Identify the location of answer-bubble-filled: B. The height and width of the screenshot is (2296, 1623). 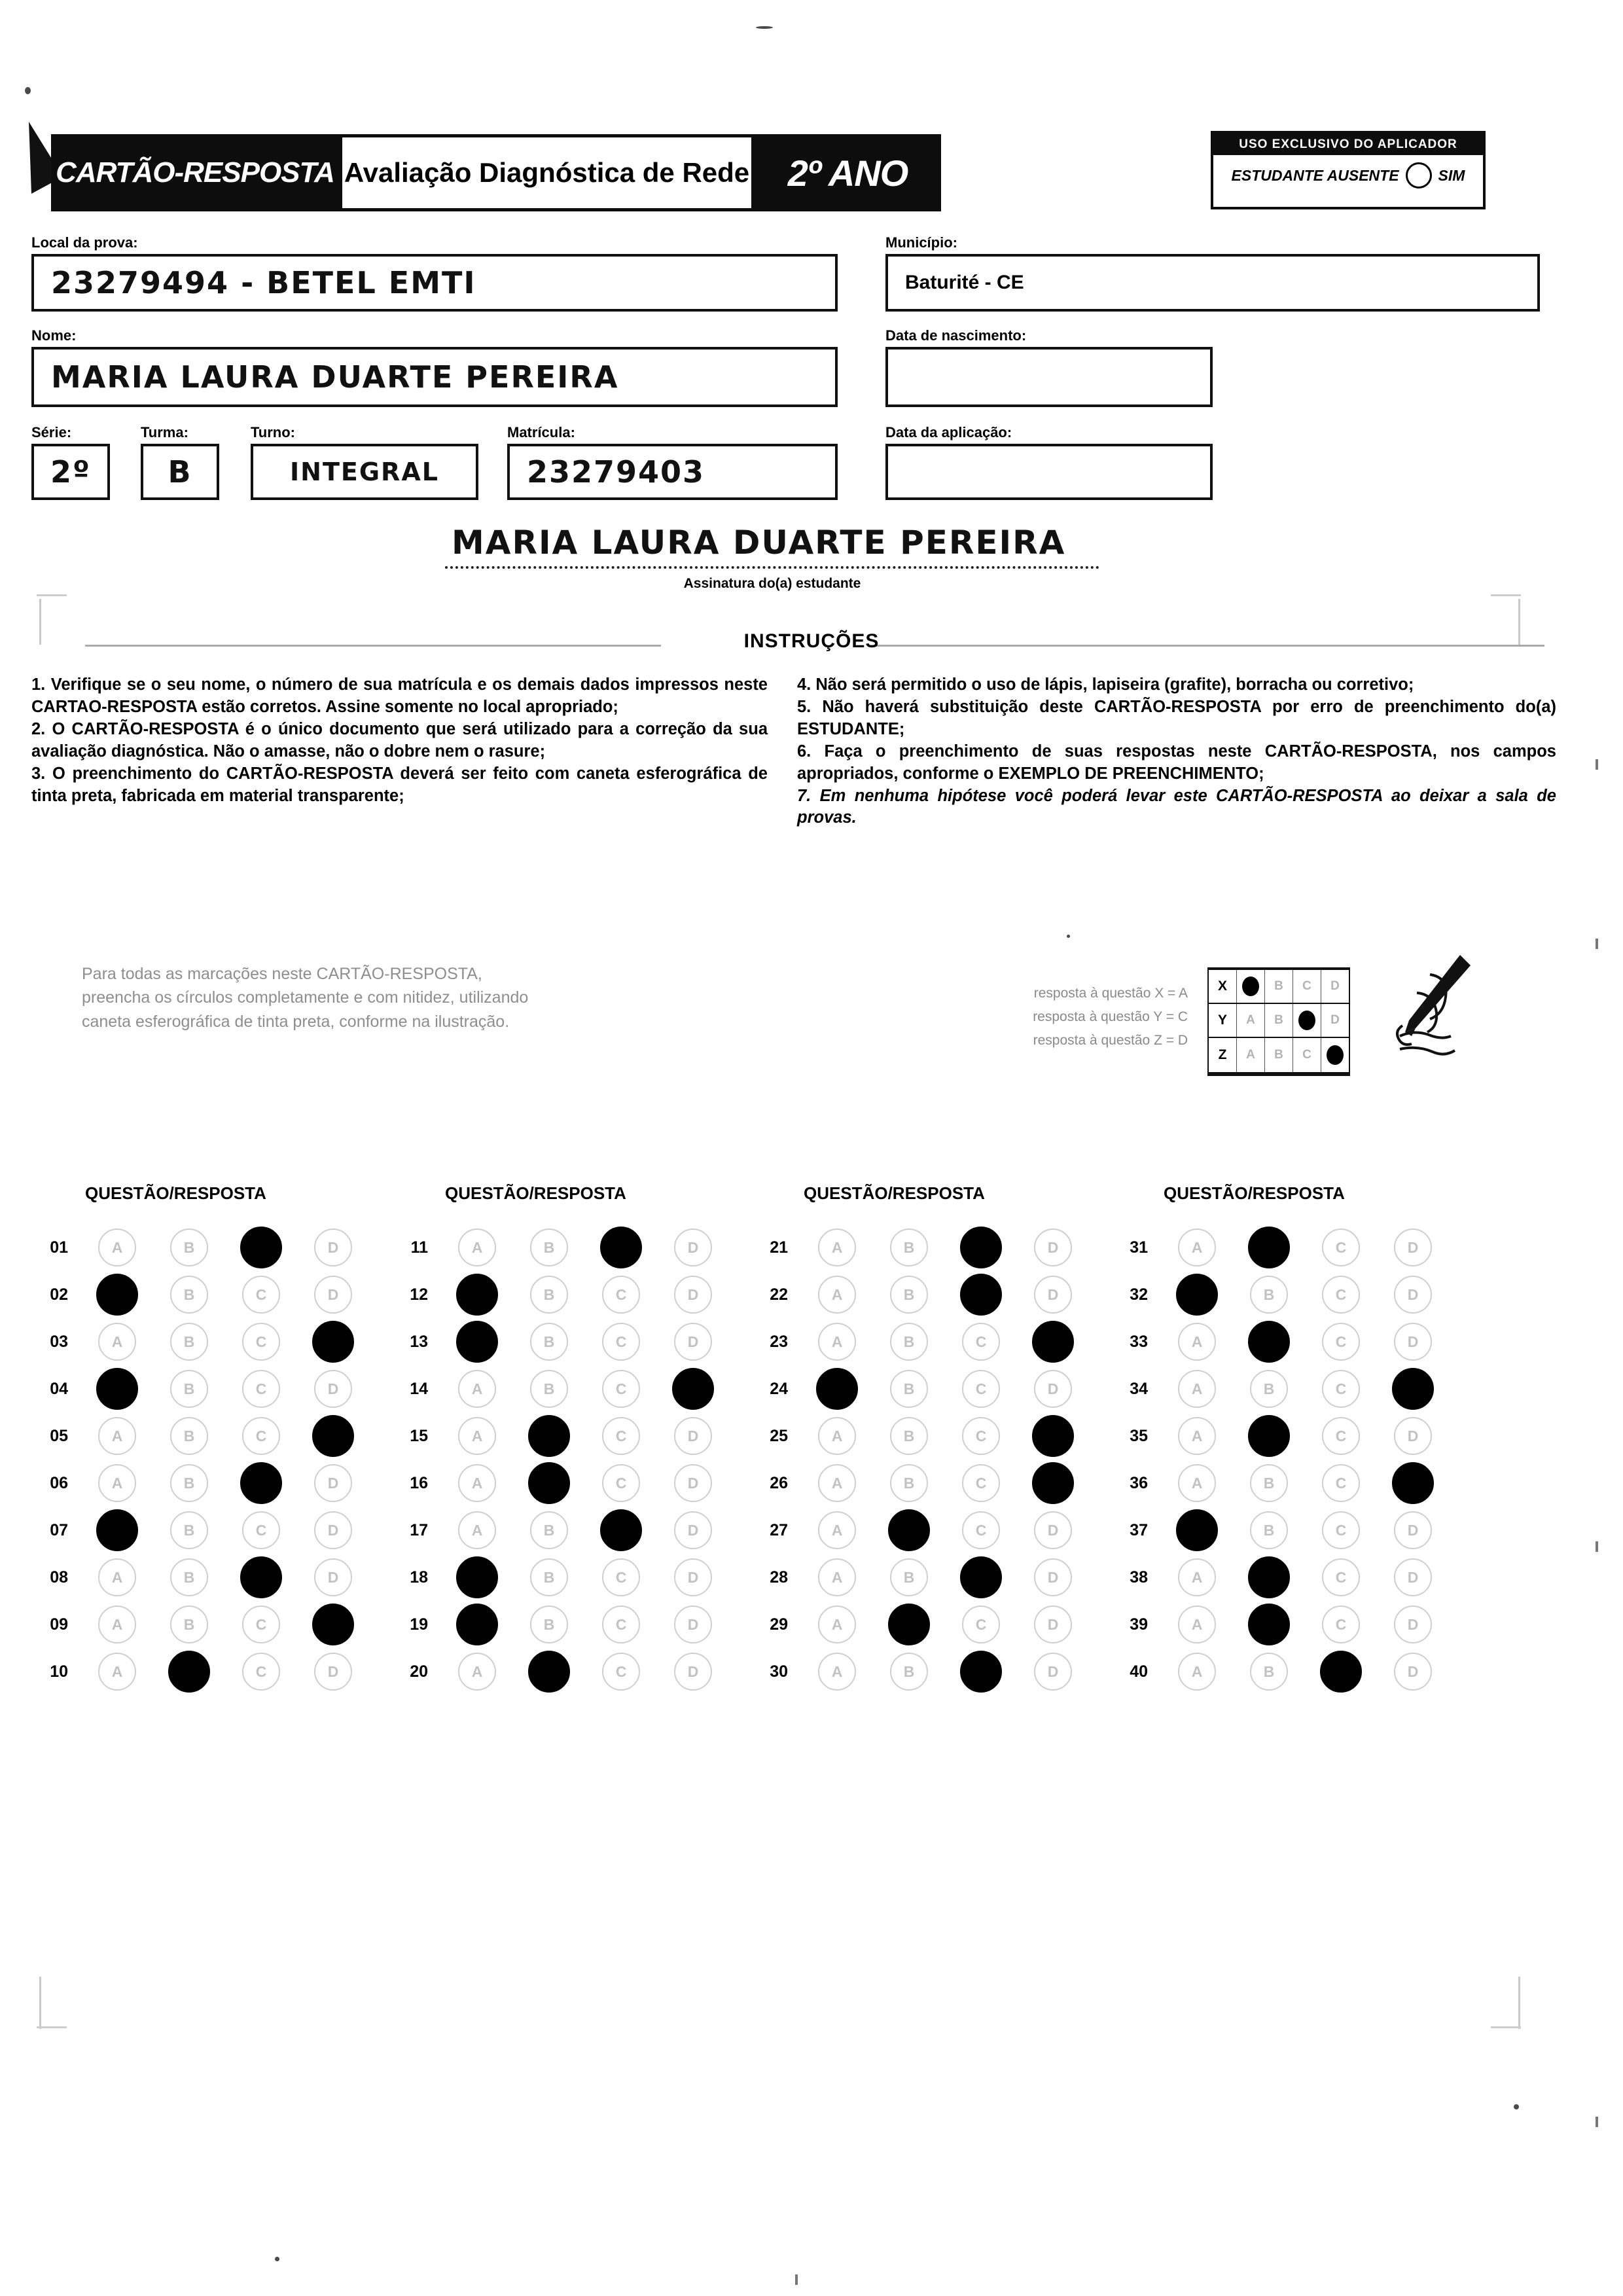
(909, 1530).